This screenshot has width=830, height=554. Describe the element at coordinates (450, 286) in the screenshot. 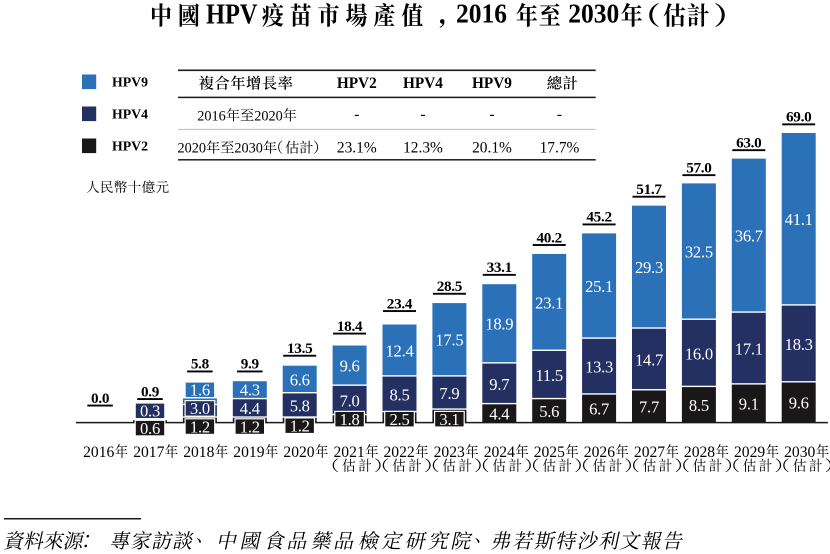

I see `svg-text: 28.5` at that location.